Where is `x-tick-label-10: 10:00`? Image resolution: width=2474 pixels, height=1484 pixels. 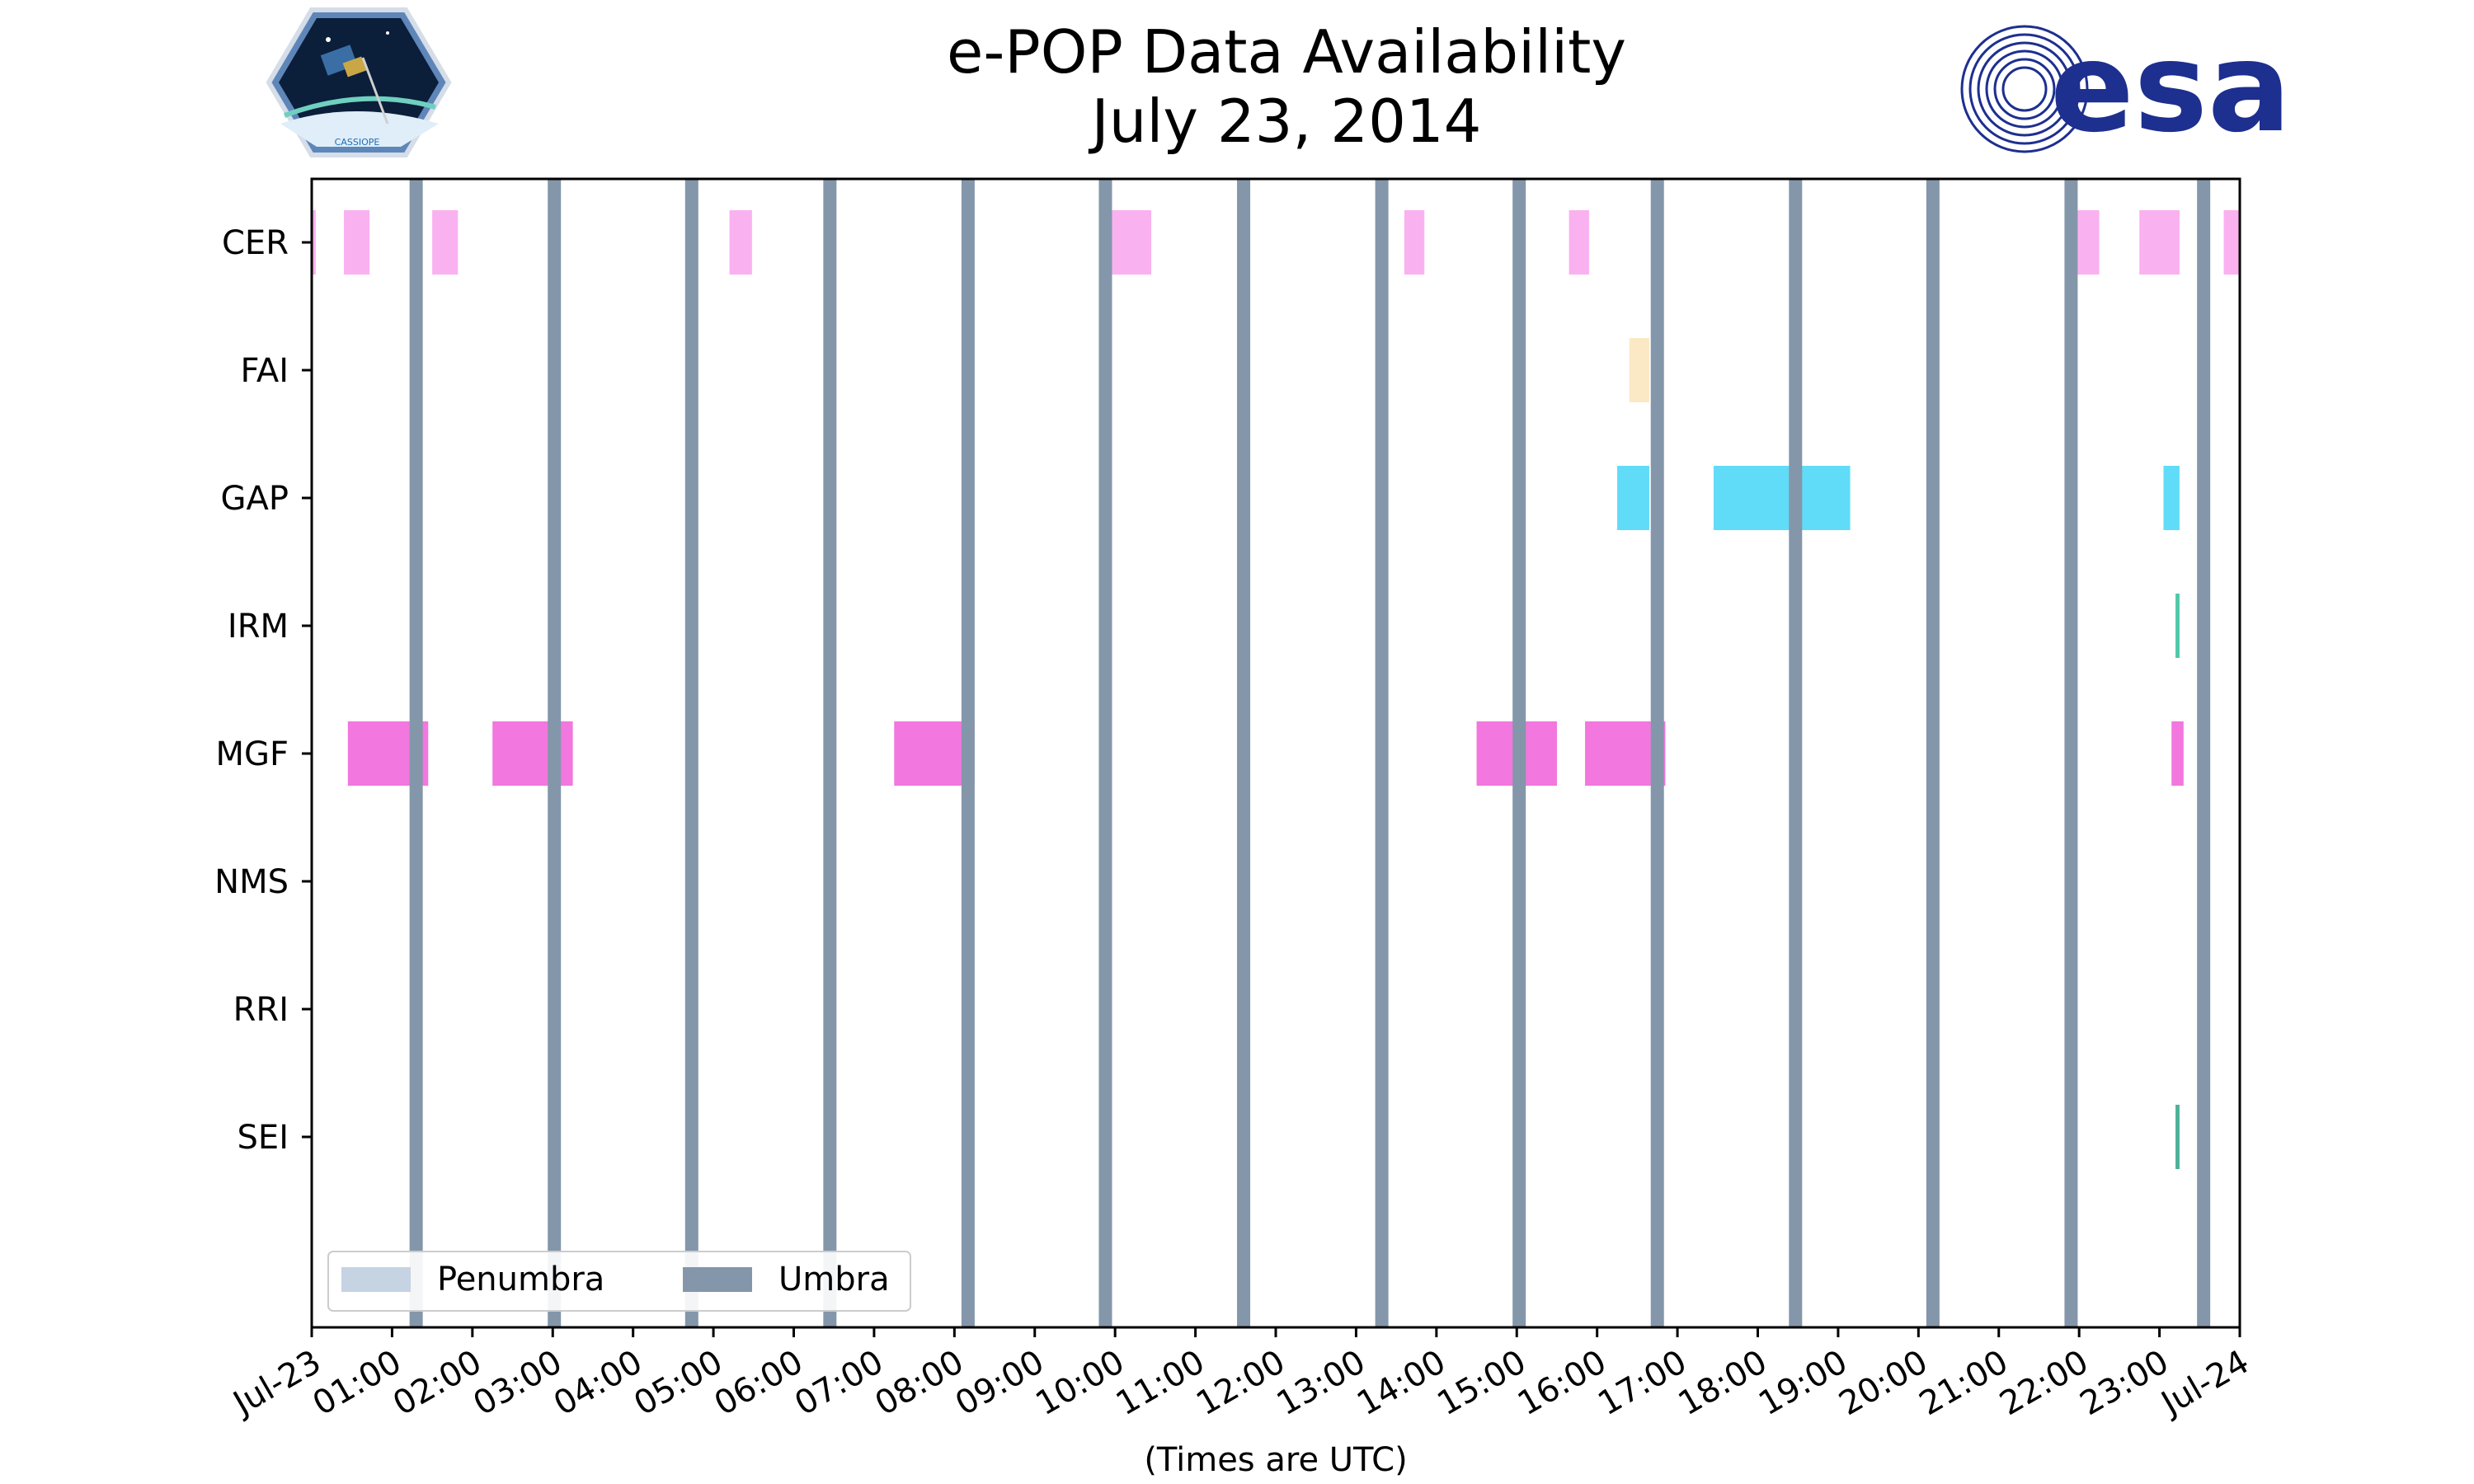
x-tick-label-10: 10:00 is located at coordinates (1080, 1383).